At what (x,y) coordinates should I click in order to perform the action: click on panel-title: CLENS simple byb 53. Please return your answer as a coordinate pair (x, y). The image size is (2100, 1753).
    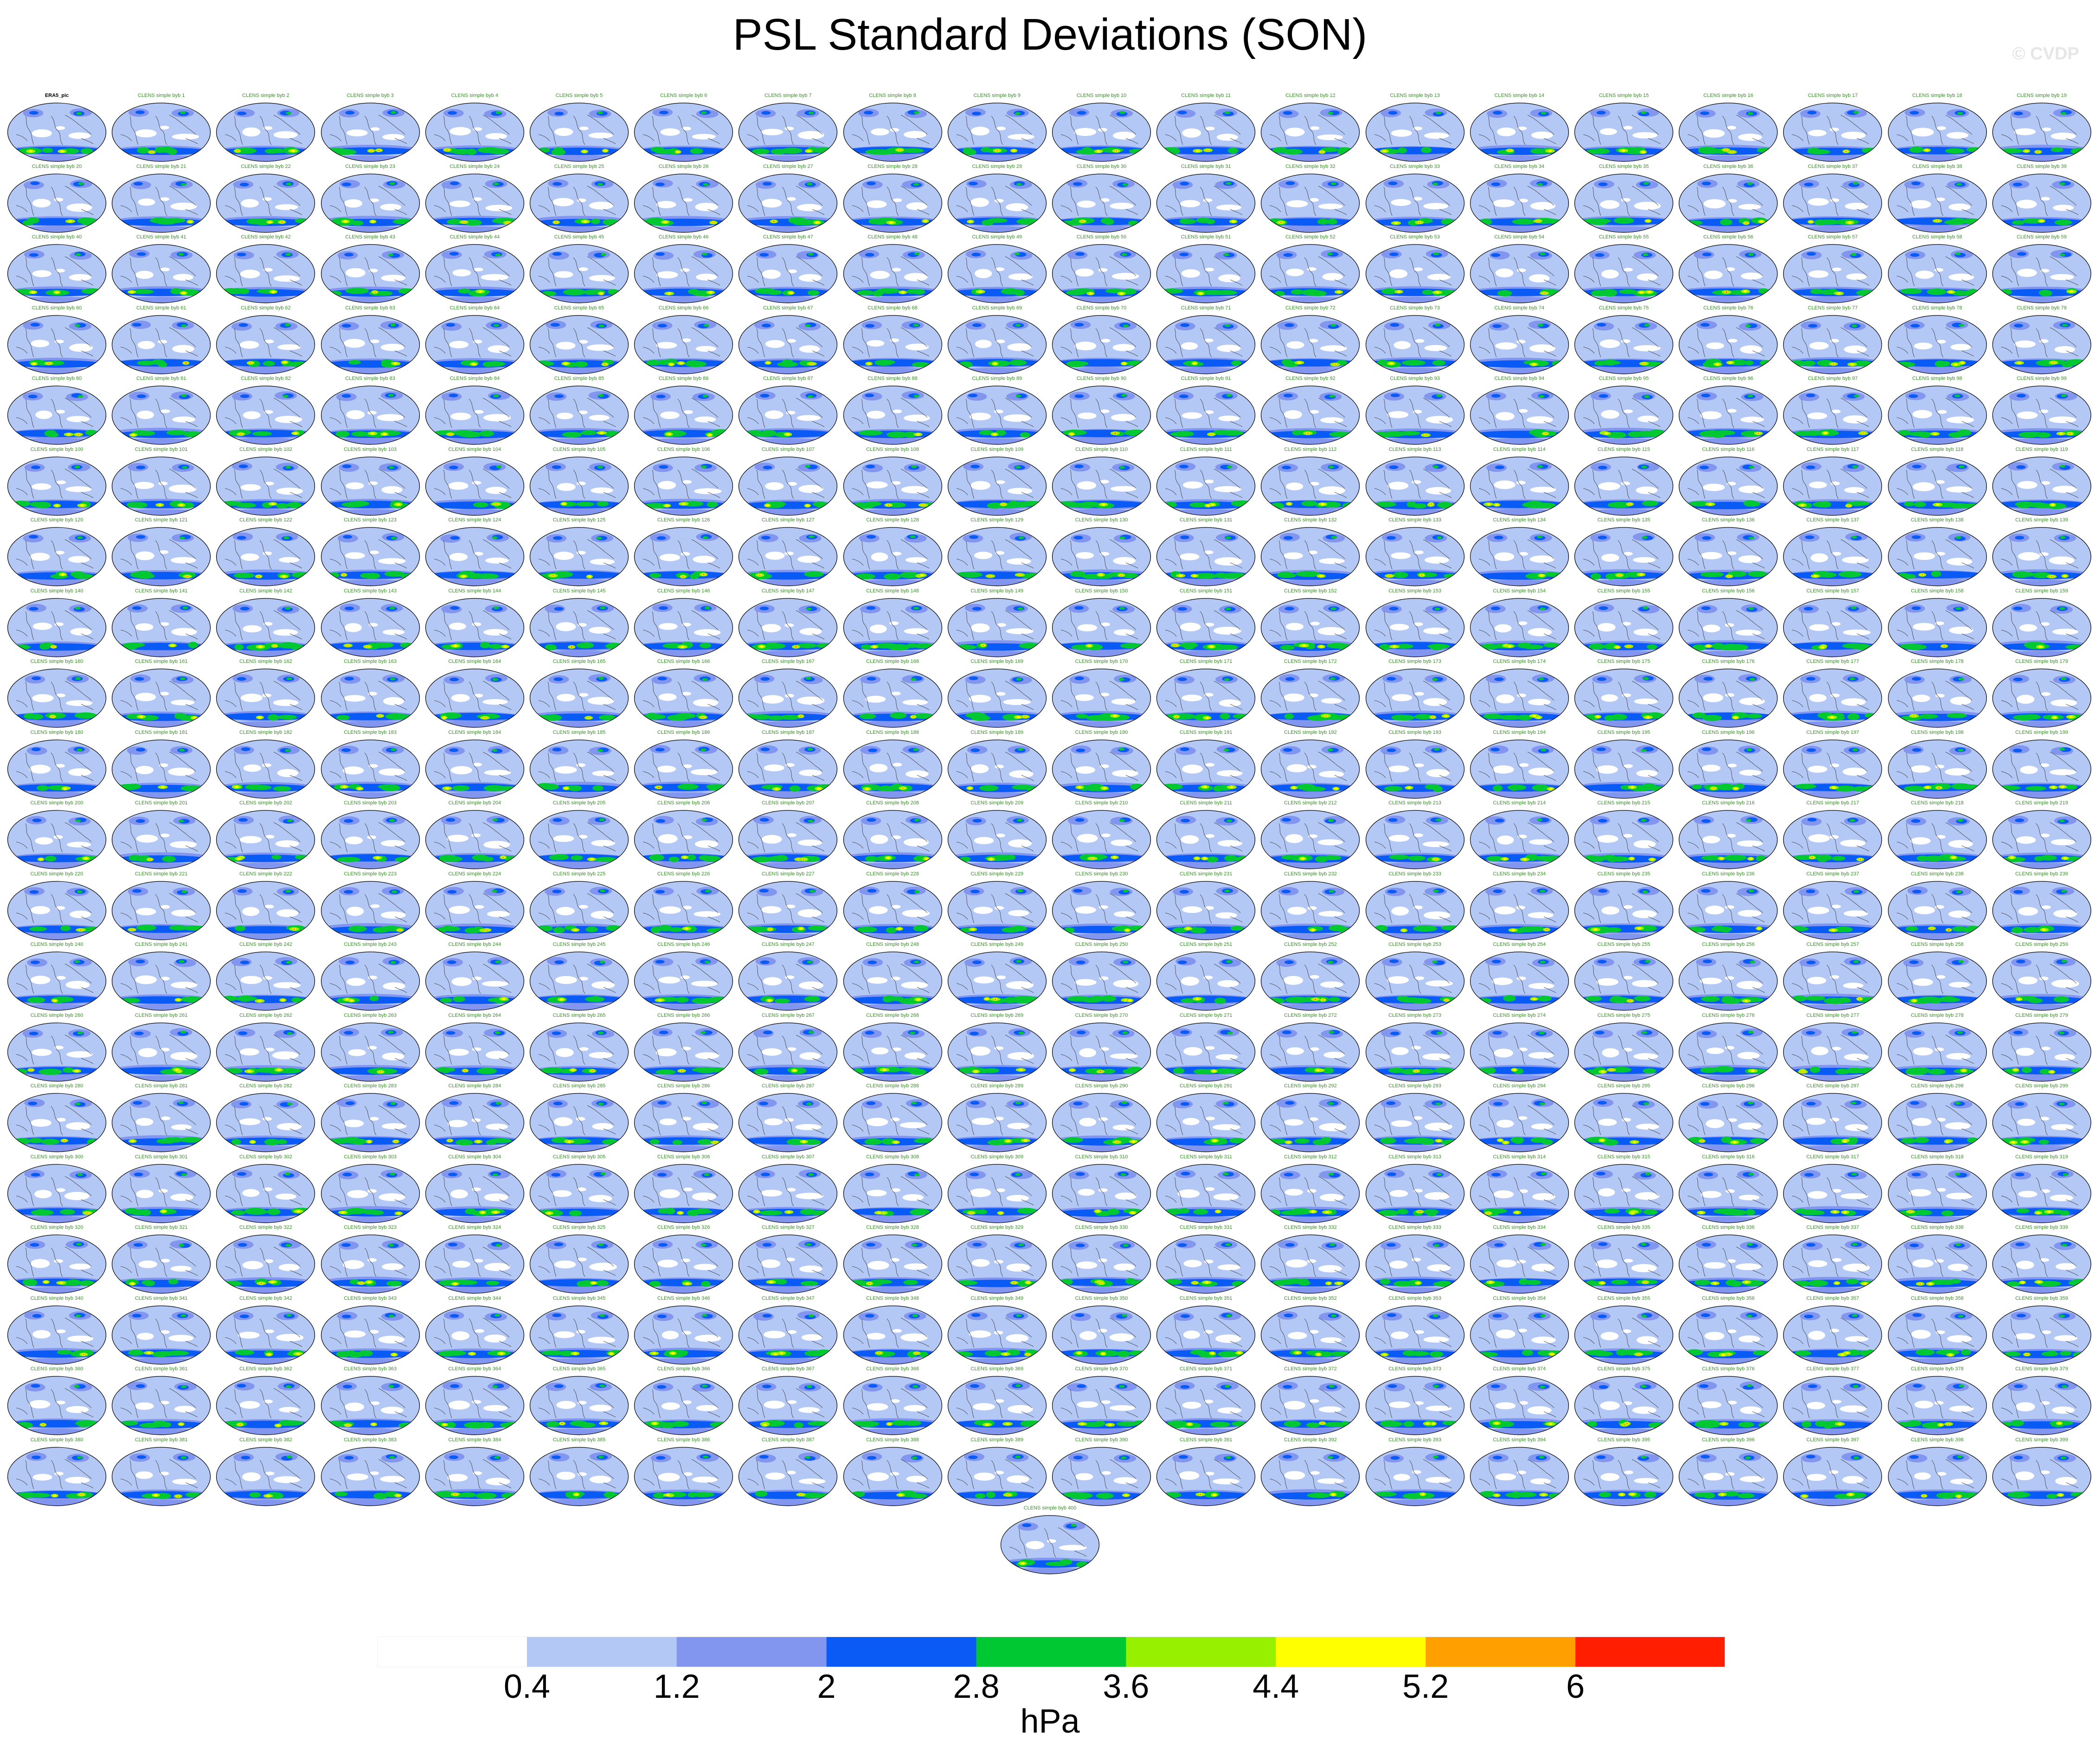
    Looking at the image, I should click on (1415, 237).